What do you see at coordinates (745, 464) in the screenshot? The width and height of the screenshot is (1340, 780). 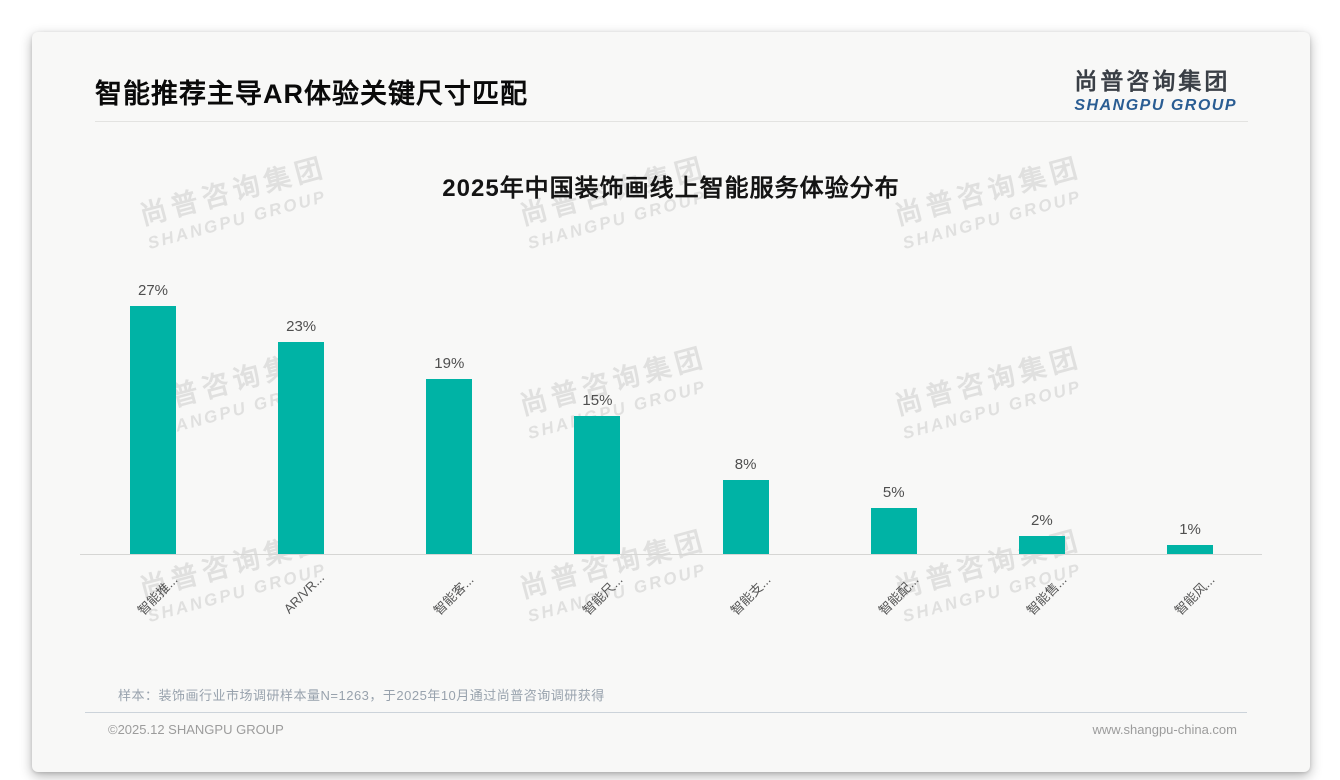 I see `bar-value-label: 8%` at bounding box center [745, 464].